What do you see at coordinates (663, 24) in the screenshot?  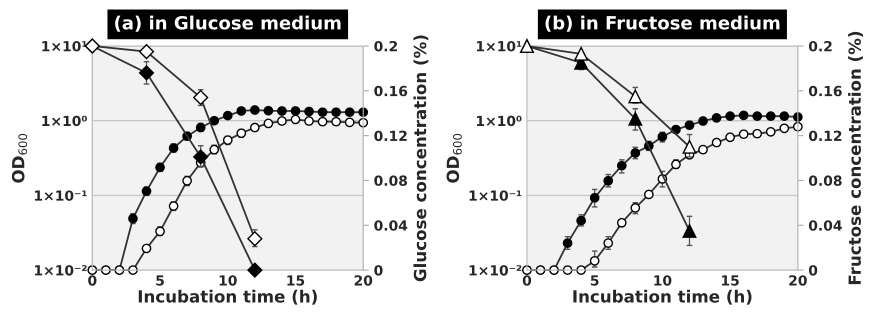 I see `chart-title: (b) in Fructose medium` at bounding box center [663, 24].